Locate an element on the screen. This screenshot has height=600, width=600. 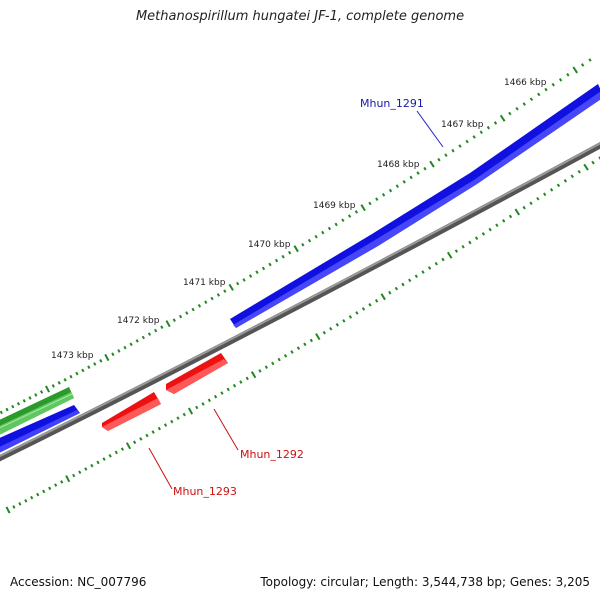
tick-label-1469: 1469 kbp is located at coordinates (334, 206).